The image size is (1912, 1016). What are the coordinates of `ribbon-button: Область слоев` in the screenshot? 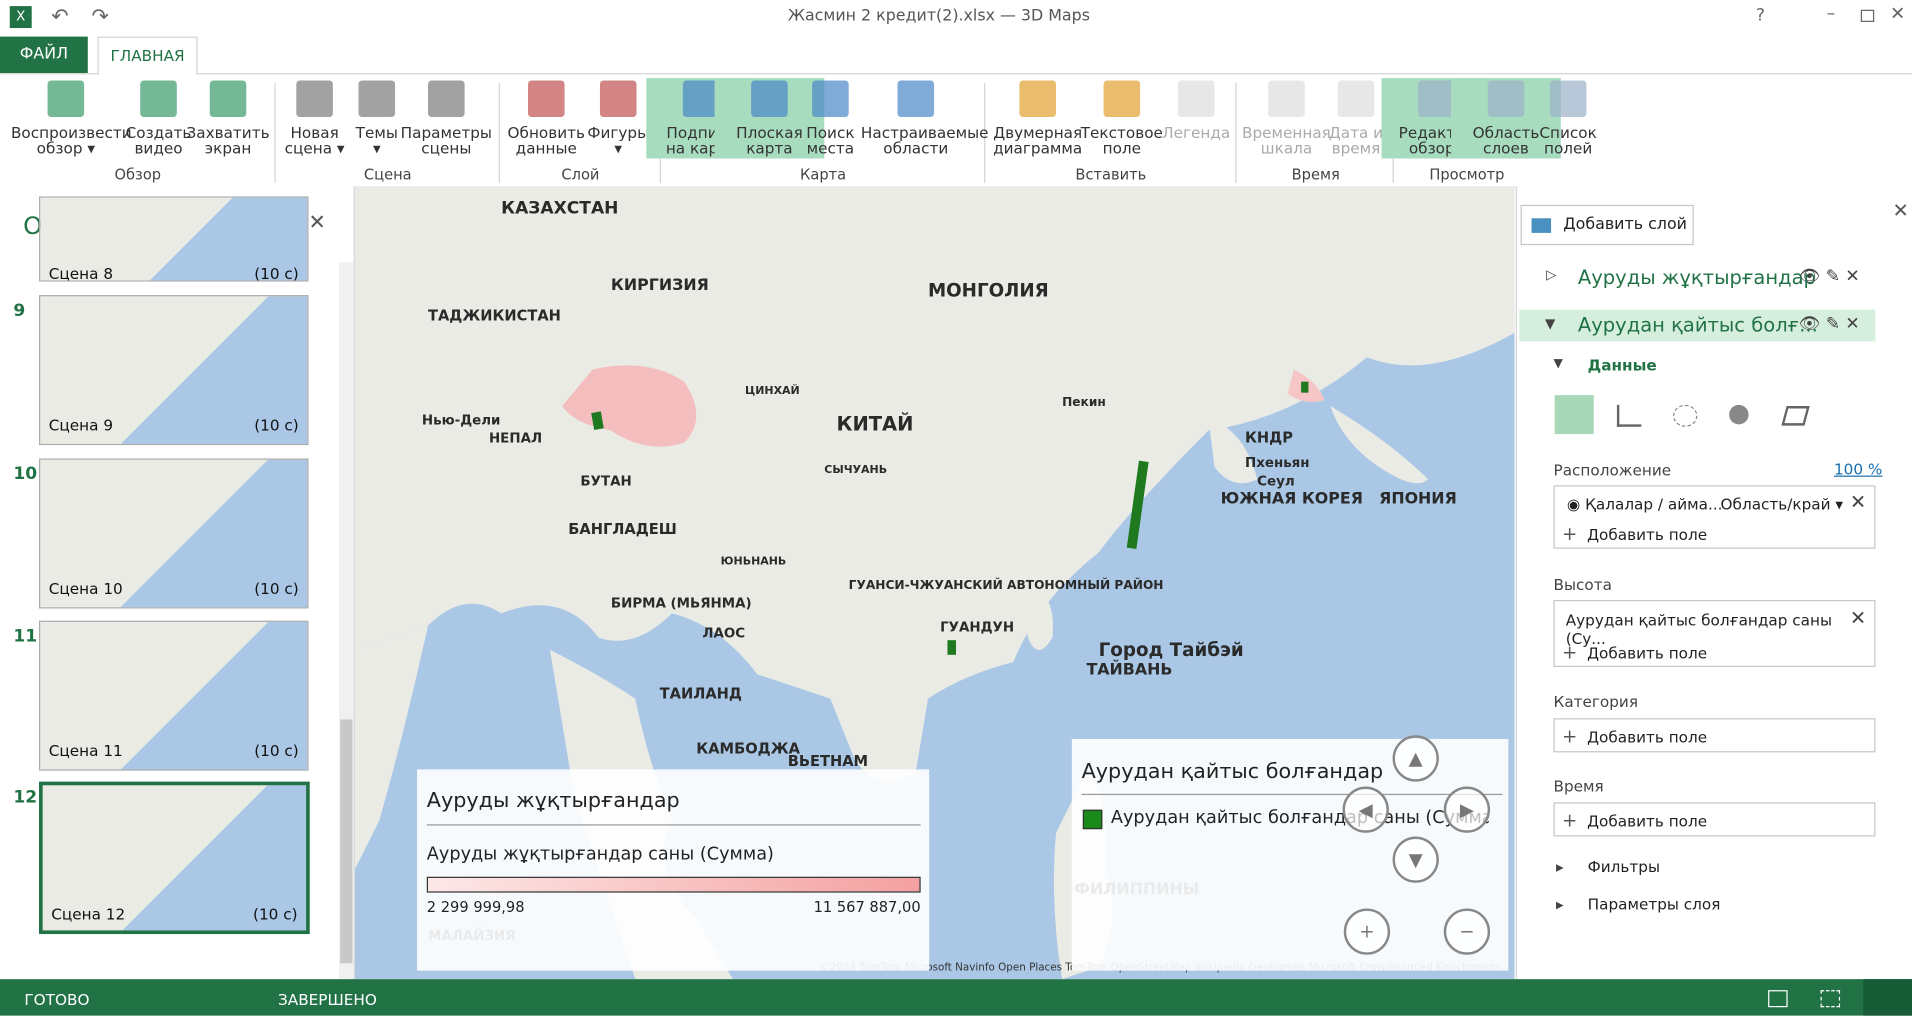 It's located at (1506, 118).